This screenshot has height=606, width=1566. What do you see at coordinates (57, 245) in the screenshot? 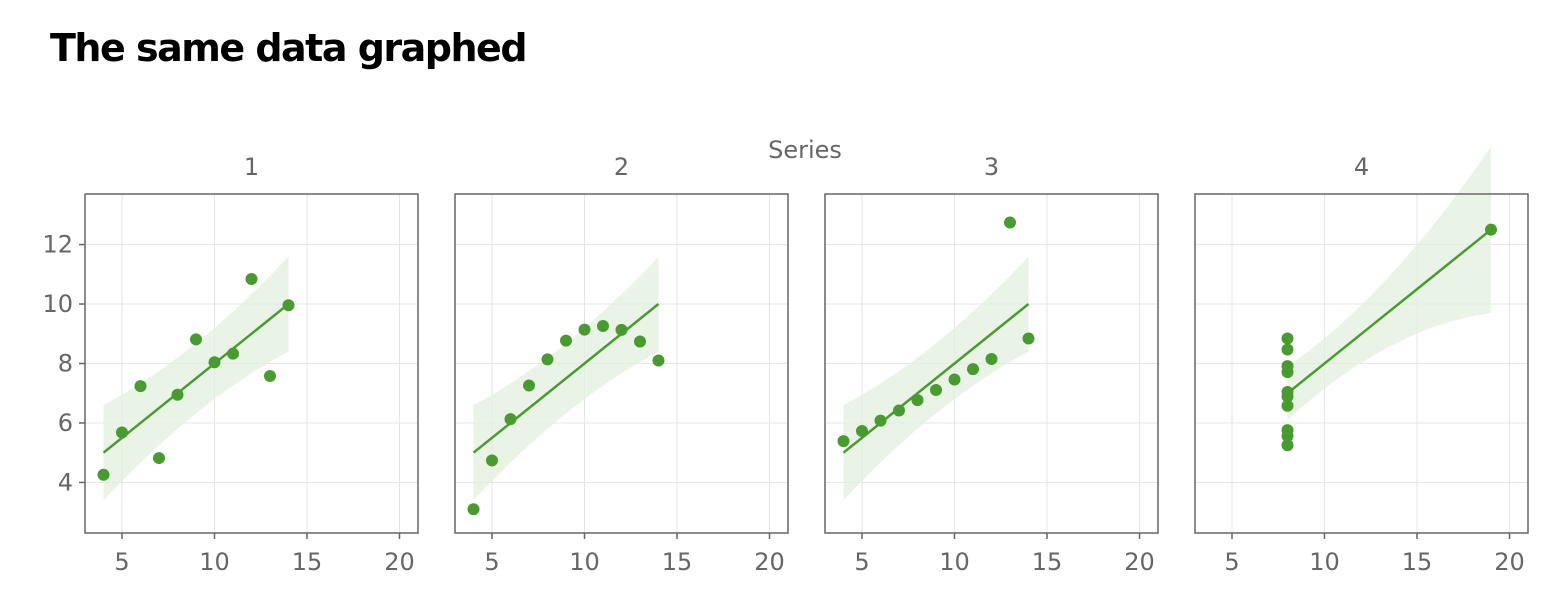
I see `y-tick-label: 12` at bounding box center [57, 245].